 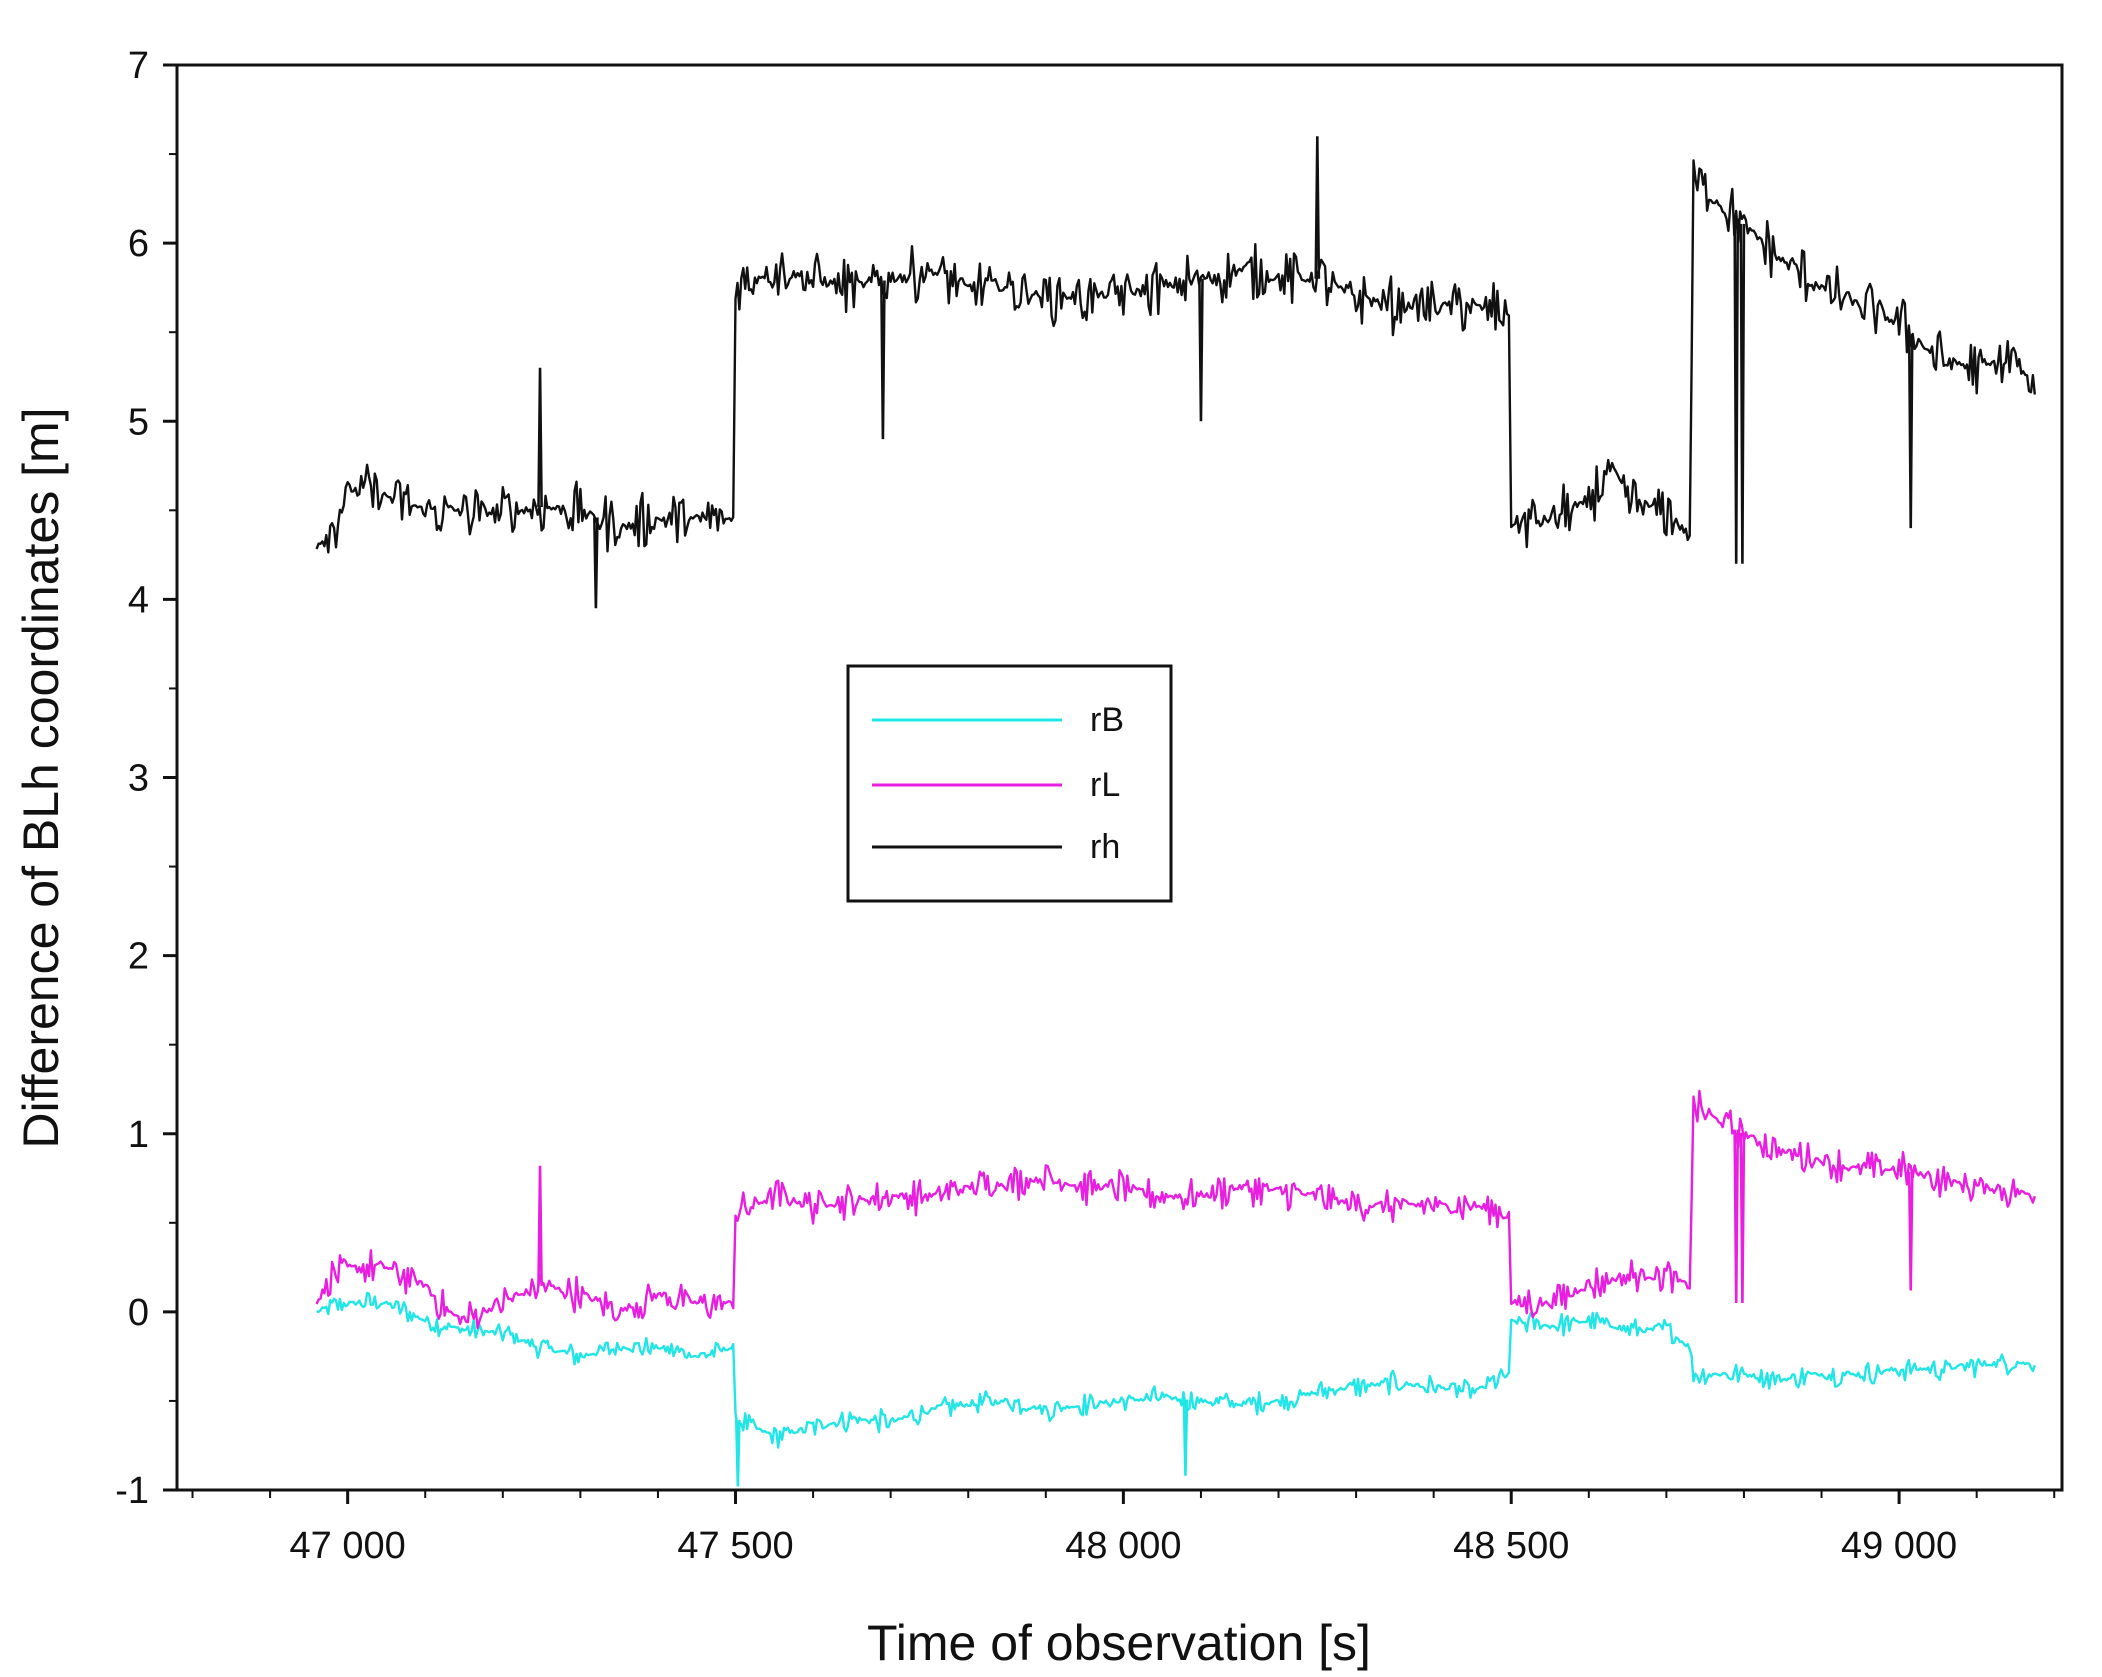 I want to click on y-tick-label: 0, so click(x=138, y=1313).